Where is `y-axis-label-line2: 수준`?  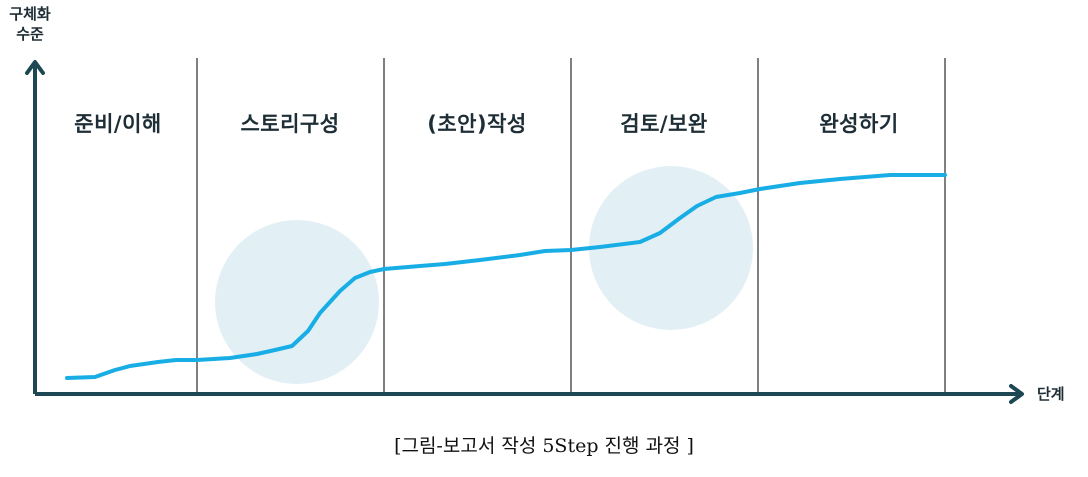 y-axis-label-line2: 수준 is located at coordinates (30, 34).